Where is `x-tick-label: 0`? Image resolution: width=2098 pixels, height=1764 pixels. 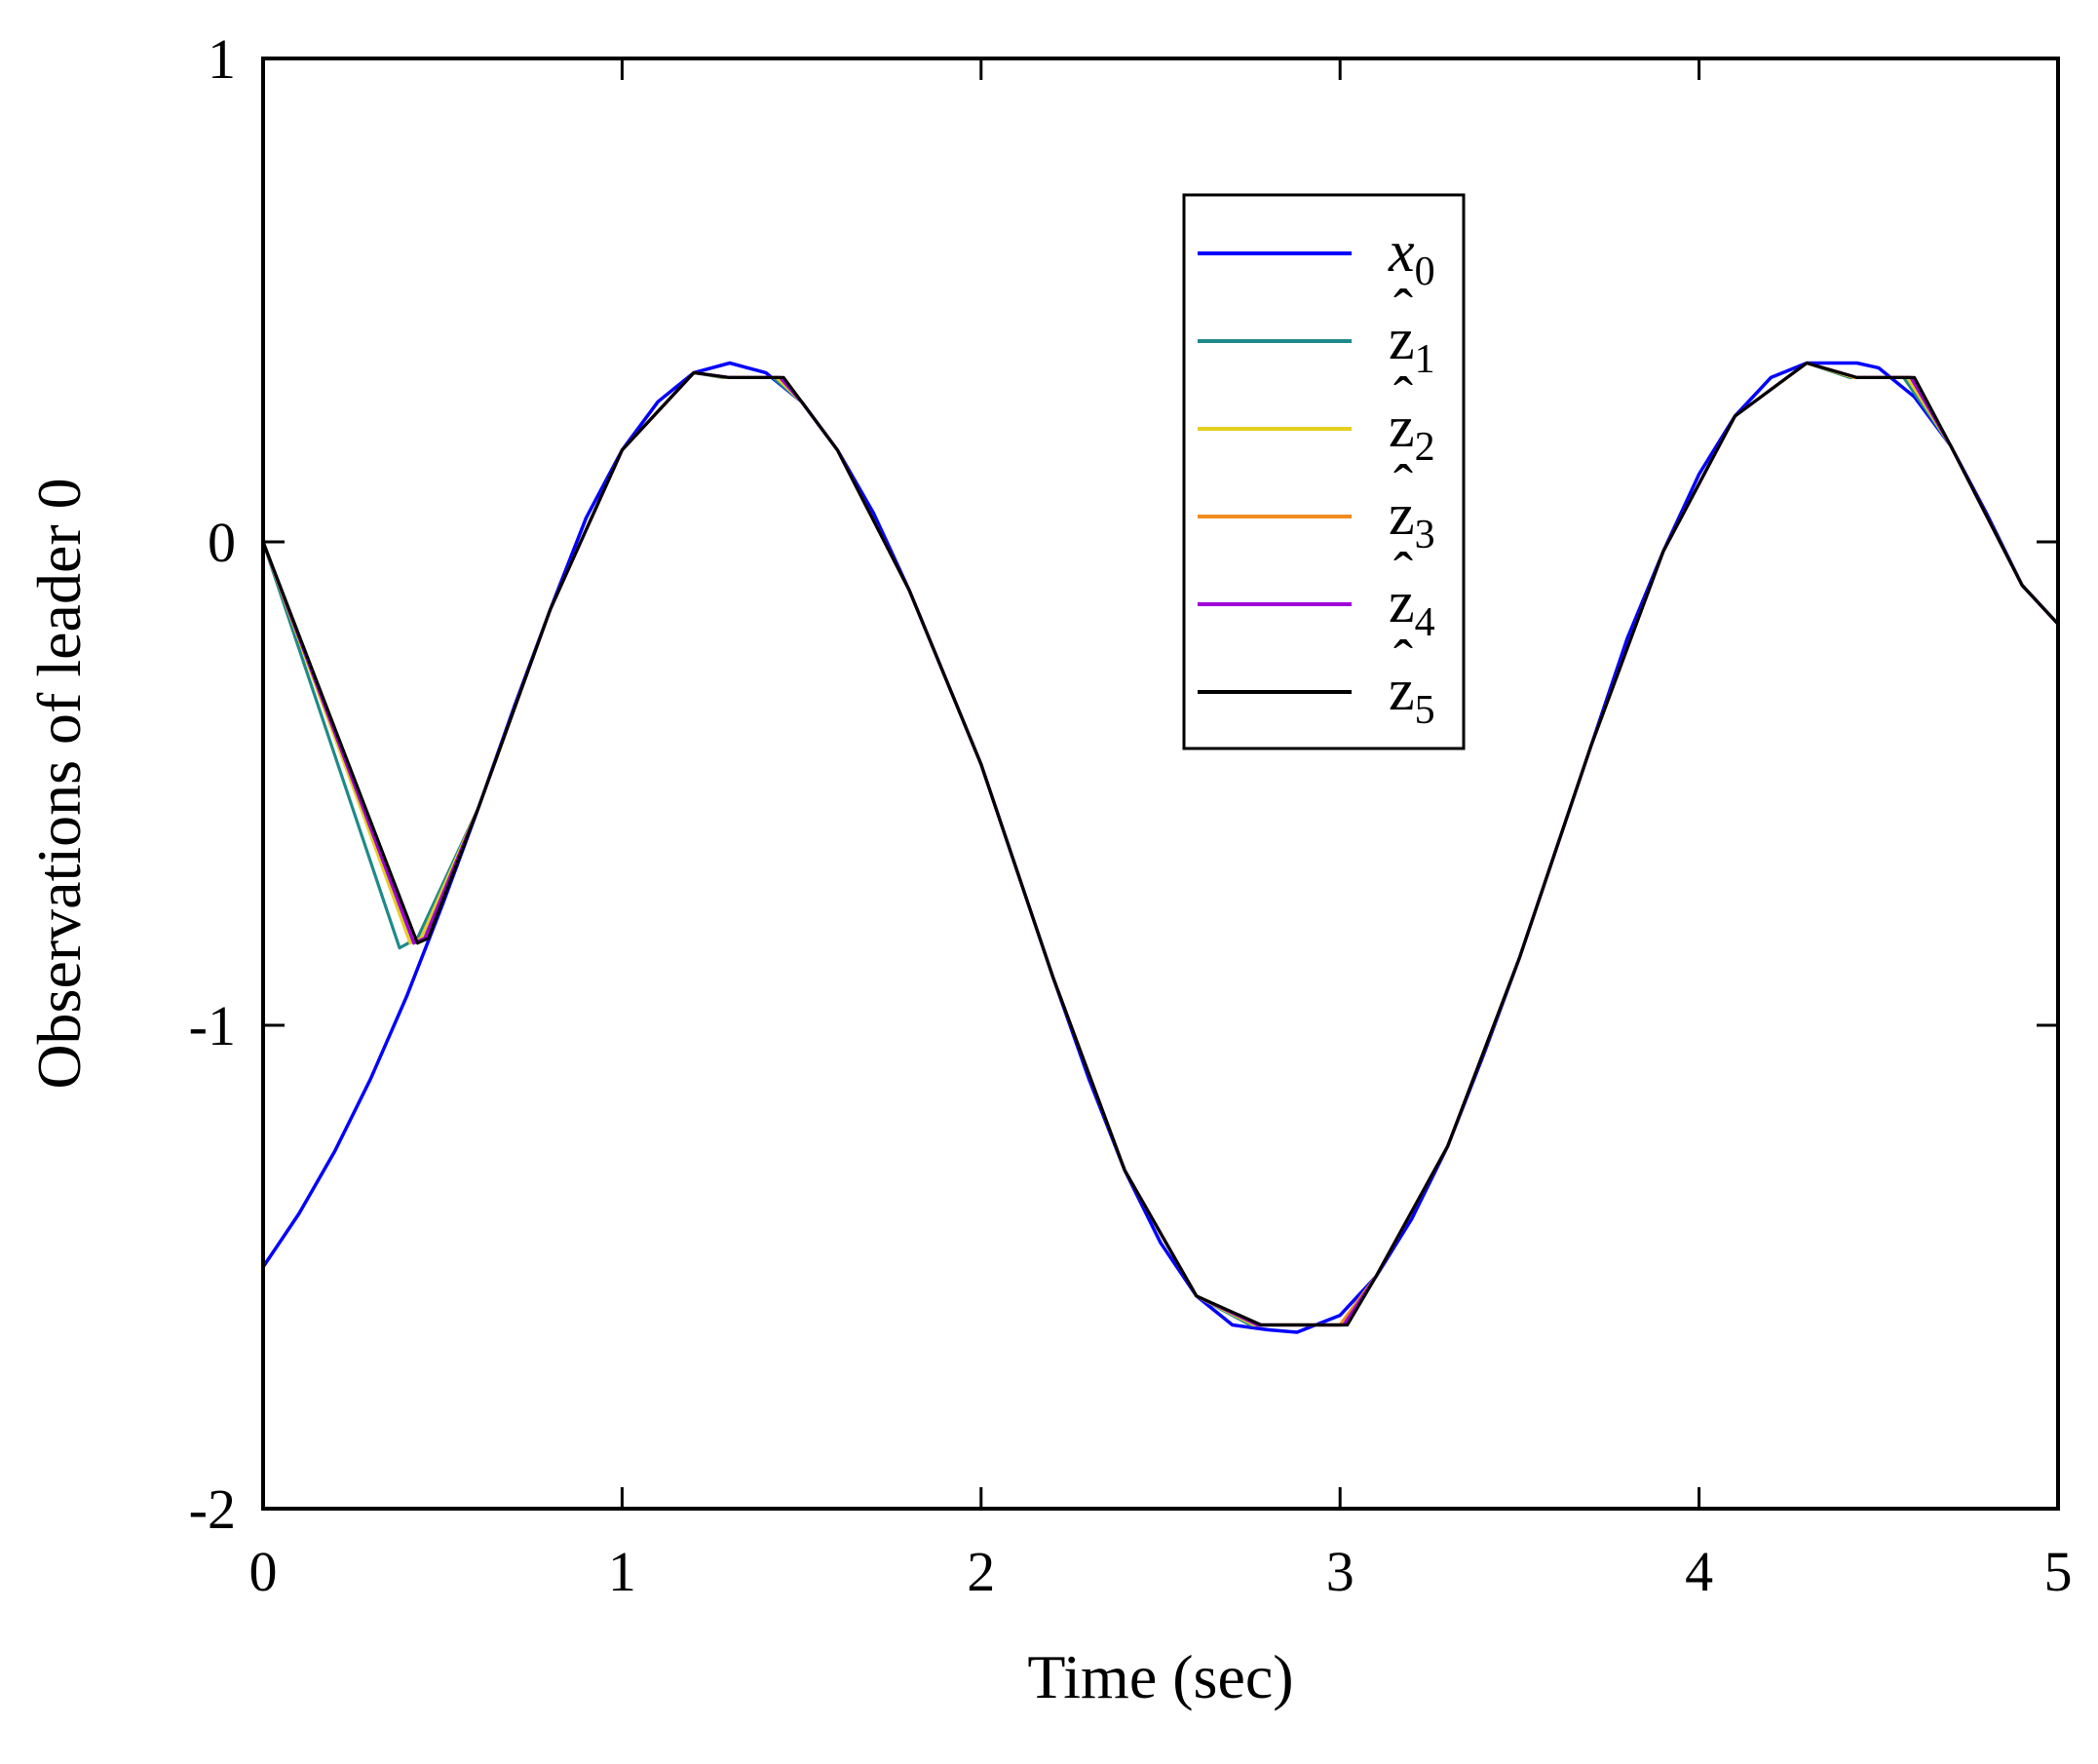 x-tick-label: 0 is located at coordinates (263, 1571).